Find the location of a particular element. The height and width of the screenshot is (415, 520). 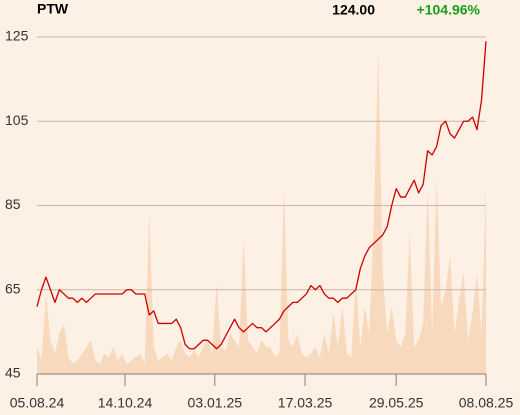

y-tick-label: 65 is located at coordinates (13, 288).